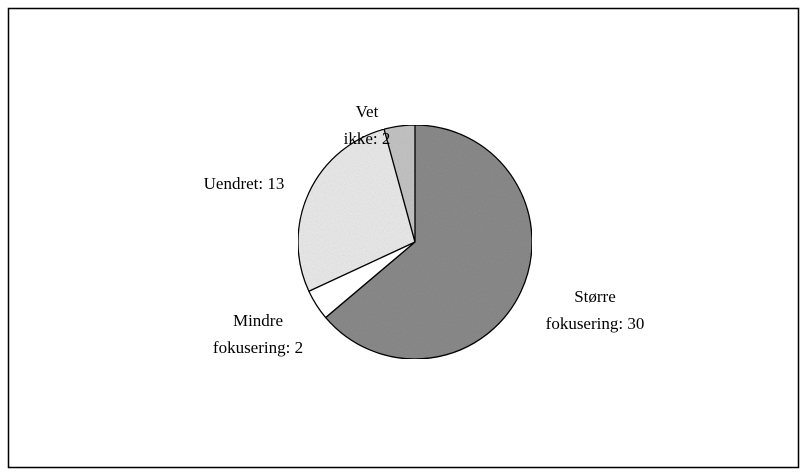  What do you see at coordinates (258, 320) in the screenshot?
I see `label-line: Mindre` at bounding box center [258, 320].